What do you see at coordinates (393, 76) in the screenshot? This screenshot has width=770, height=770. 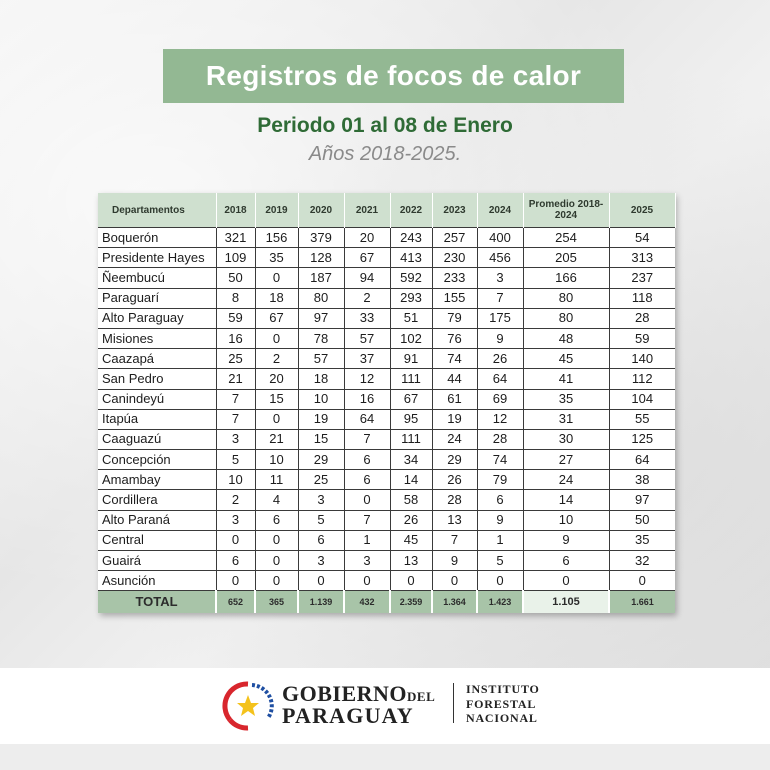 I see `title-banner: Registros de focos de calor` at bounding box center [393, 76].